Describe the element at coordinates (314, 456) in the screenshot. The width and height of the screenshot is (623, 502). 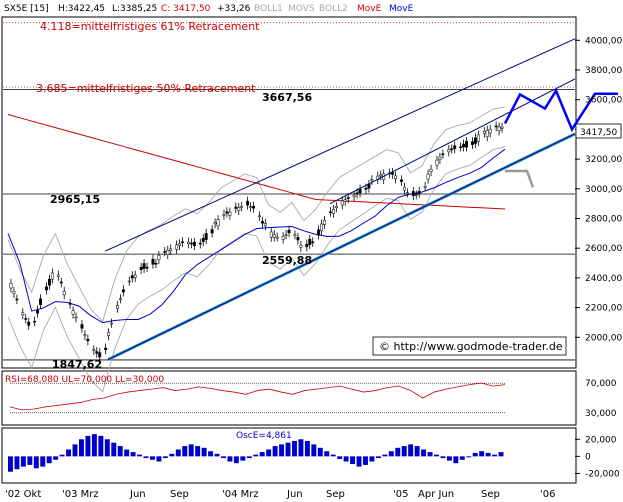
I see `osc-layer: 20,000 0 -20,000` at that location.